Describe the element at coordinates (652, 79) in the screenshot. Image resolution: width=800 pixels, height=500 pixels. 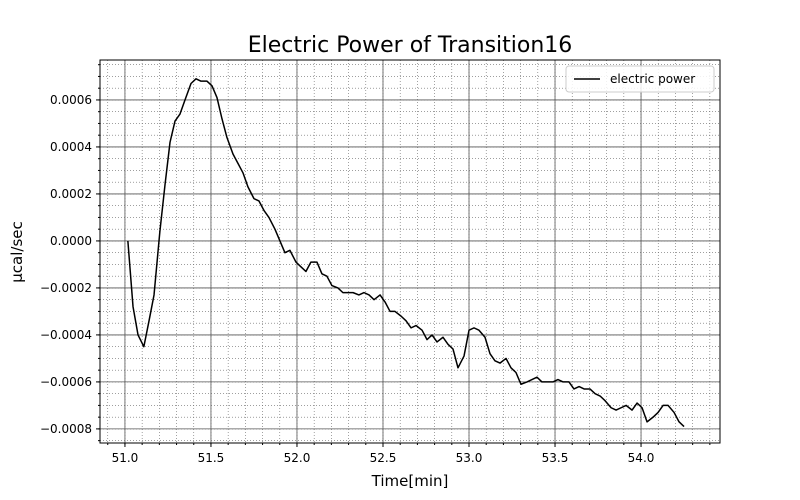
I see `legend-label: electric power` at that location.